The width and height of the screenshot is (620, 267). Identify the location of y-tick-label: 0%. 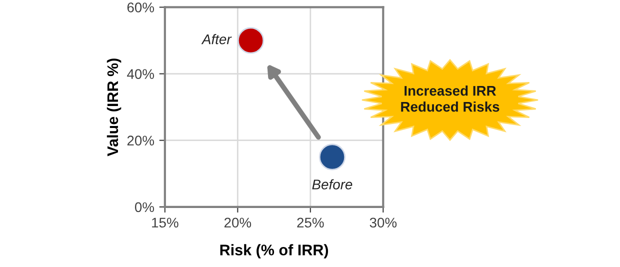
(144, 207).